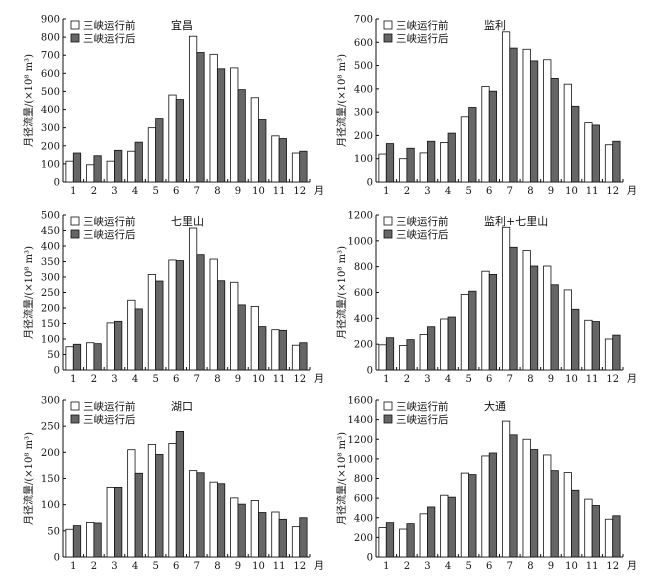 This screenshot has width=653, height=577. I want to click on x-tick-label: 10, so click(571, 566).